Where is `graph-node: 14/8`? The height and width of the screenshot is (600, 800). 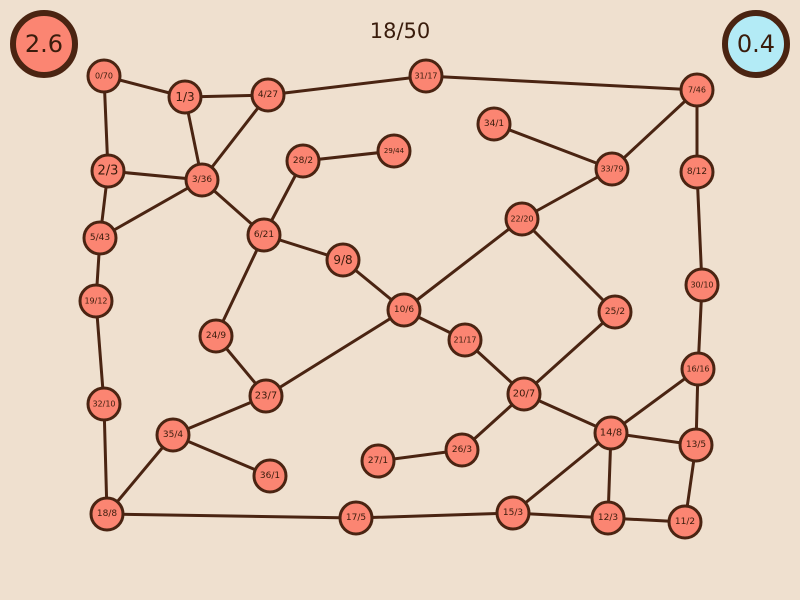 graph-node: 14/8 is located at coordinates (611, 433).